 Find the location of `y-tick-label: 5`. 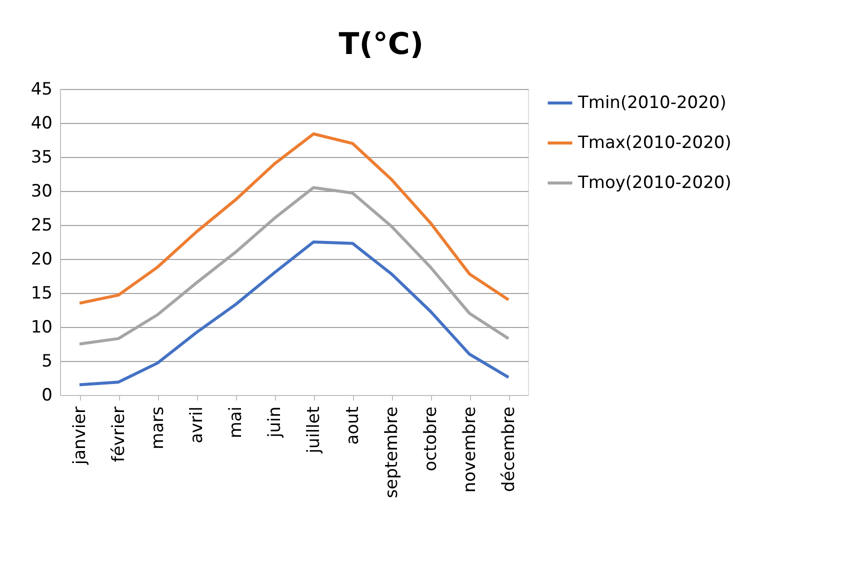

y-tick-label: 5 is located at coordinates (47, 362).